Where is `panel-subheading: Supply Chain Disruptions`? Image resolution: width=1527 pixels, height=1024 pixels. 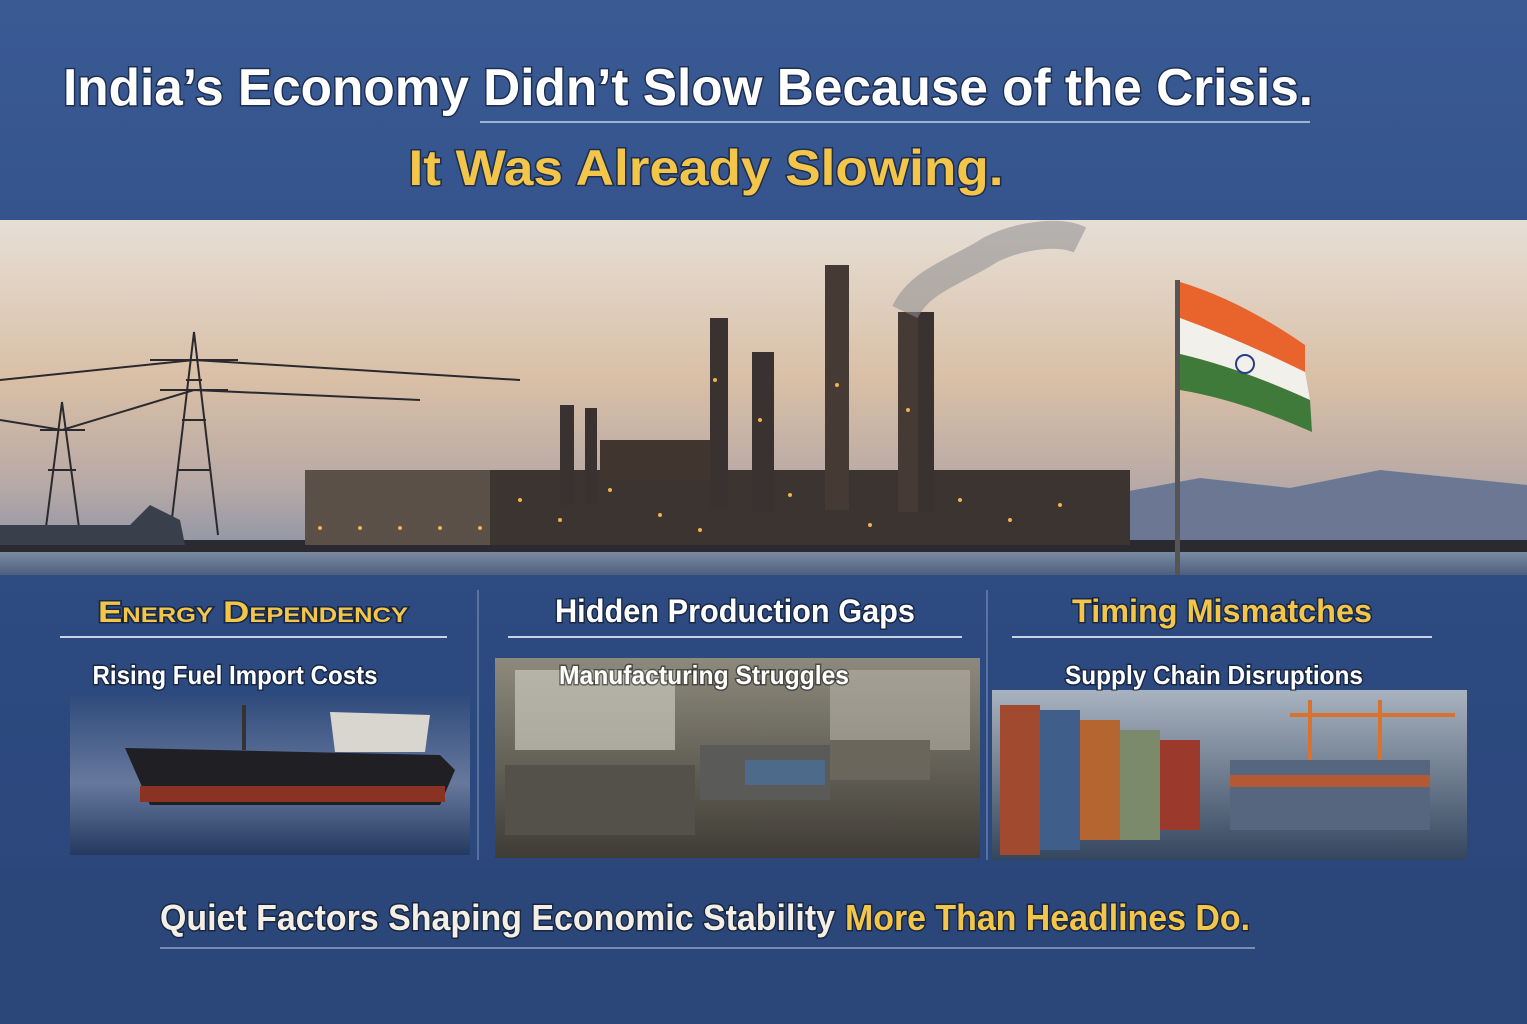
panel-subheading: Supply Chain Disruptions is located at coordinates (1214, 675).